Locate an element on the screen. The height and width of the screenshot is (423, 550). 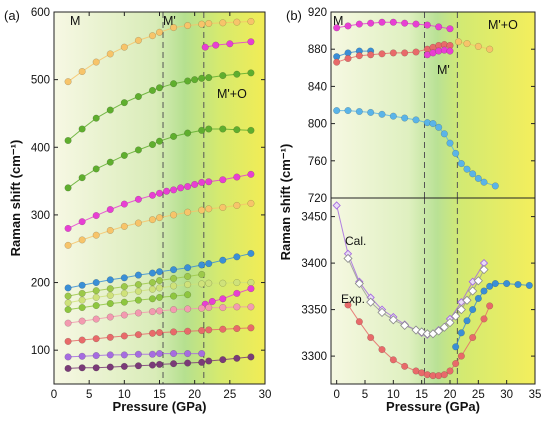
y-tick-label: 840 is located at coordinates (317, 87).